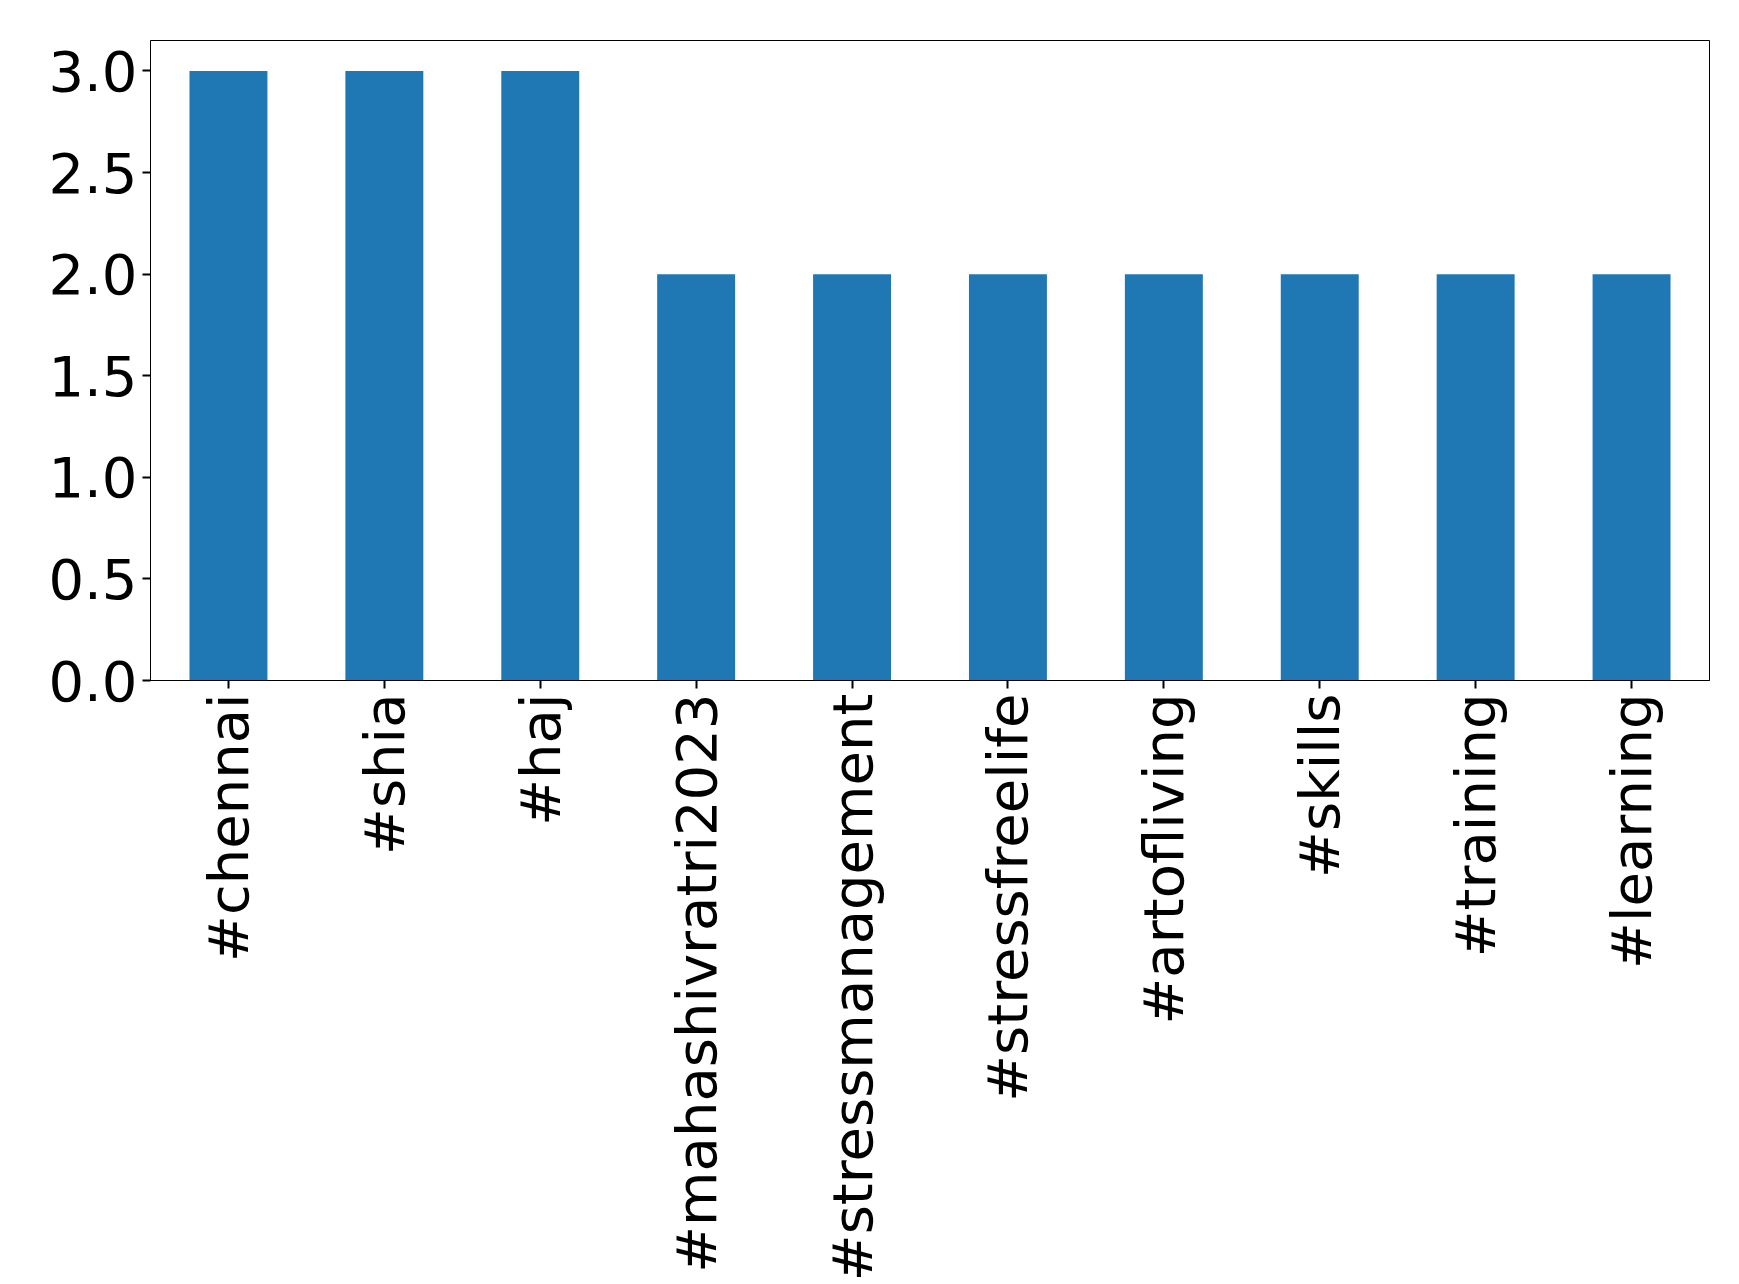 The height and width of the screenshot is (1284, 1739). What do you see at coordinates (1632, 831) in the screenshot?
I see `x-tick-label: #learning` at bounding box center [1632, 831].